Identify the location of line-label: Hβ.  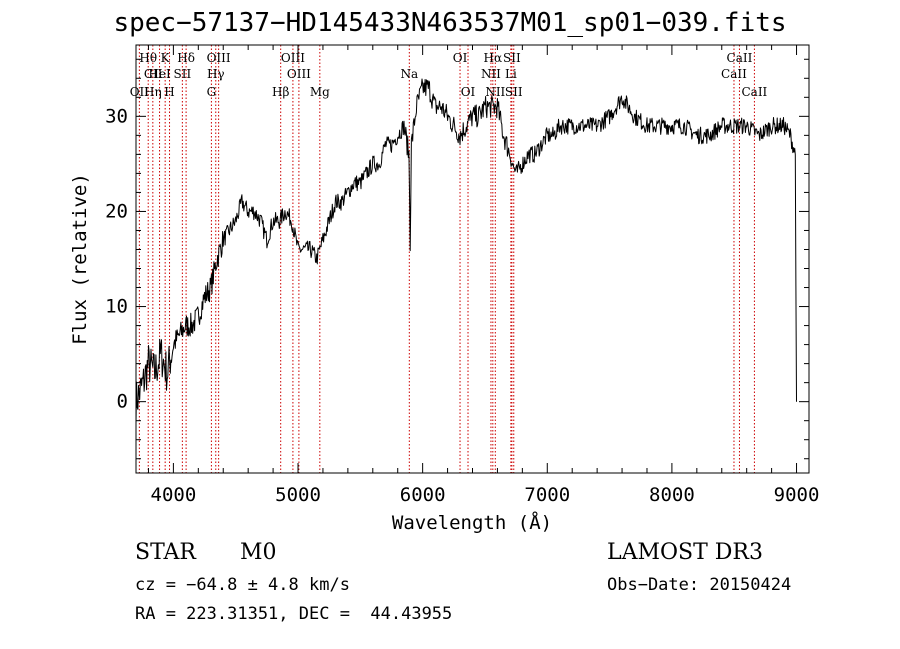
(280, 92).